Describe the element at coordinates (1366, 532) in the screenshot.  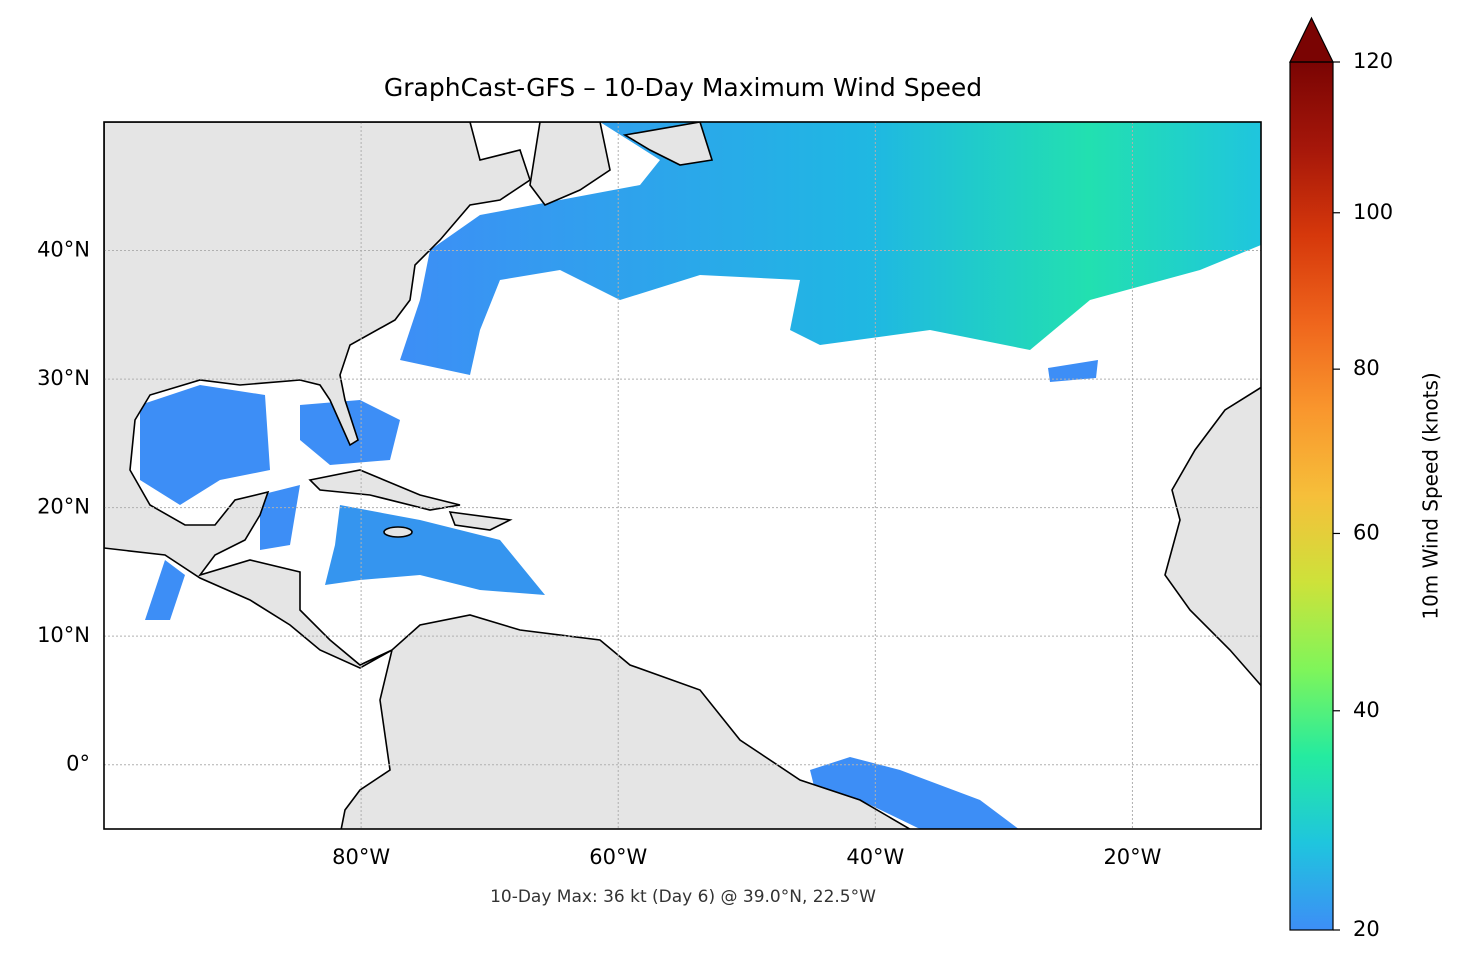
I see `colorbar-tick-label: 60` at that location.